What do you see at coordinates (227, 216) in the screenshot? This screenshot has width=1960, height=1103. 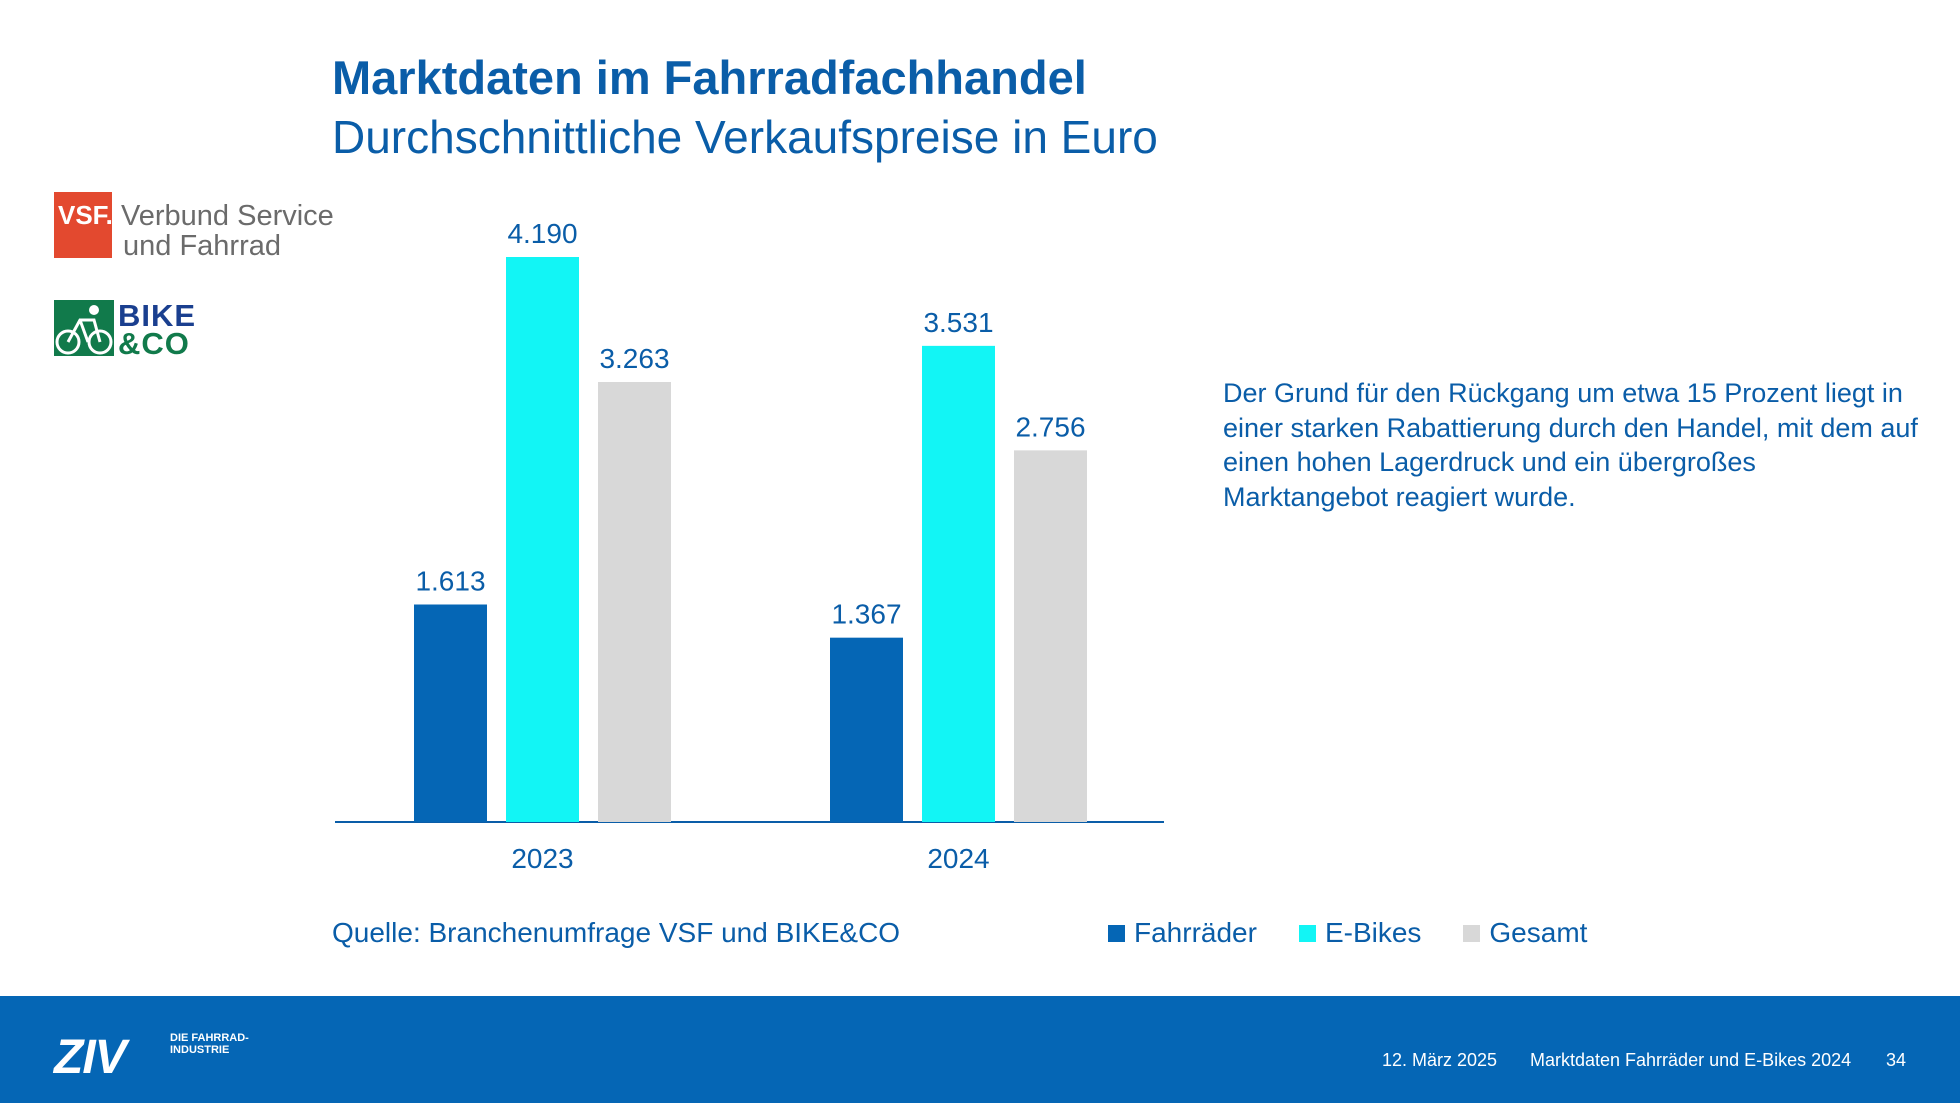 I see `vsf-logo-line1: Verbund Service` at bounding box center [227, 216].